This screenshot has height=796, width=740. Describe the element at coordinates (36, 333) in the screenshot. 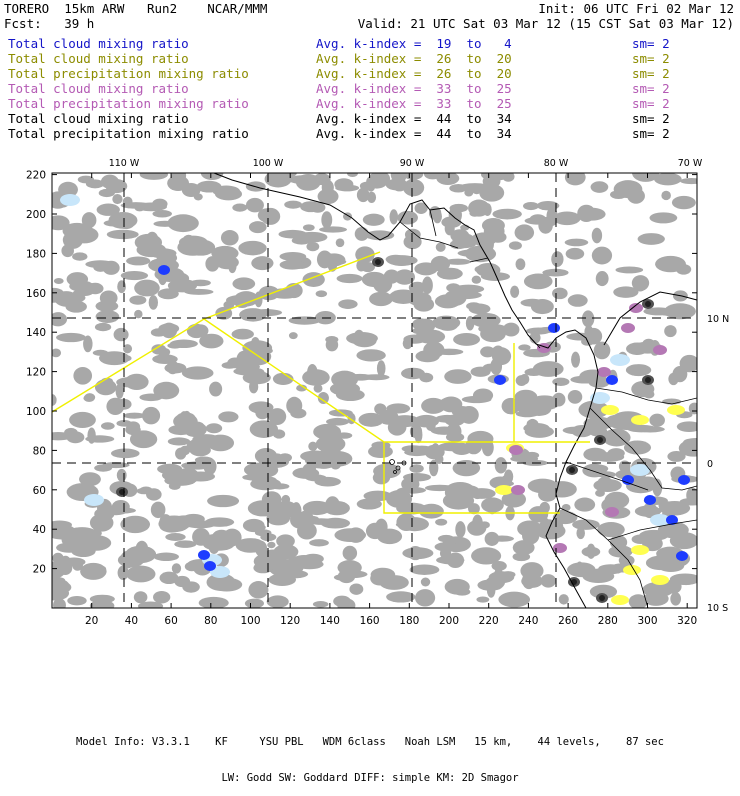

I see `y-tick-label: 140` at that location.